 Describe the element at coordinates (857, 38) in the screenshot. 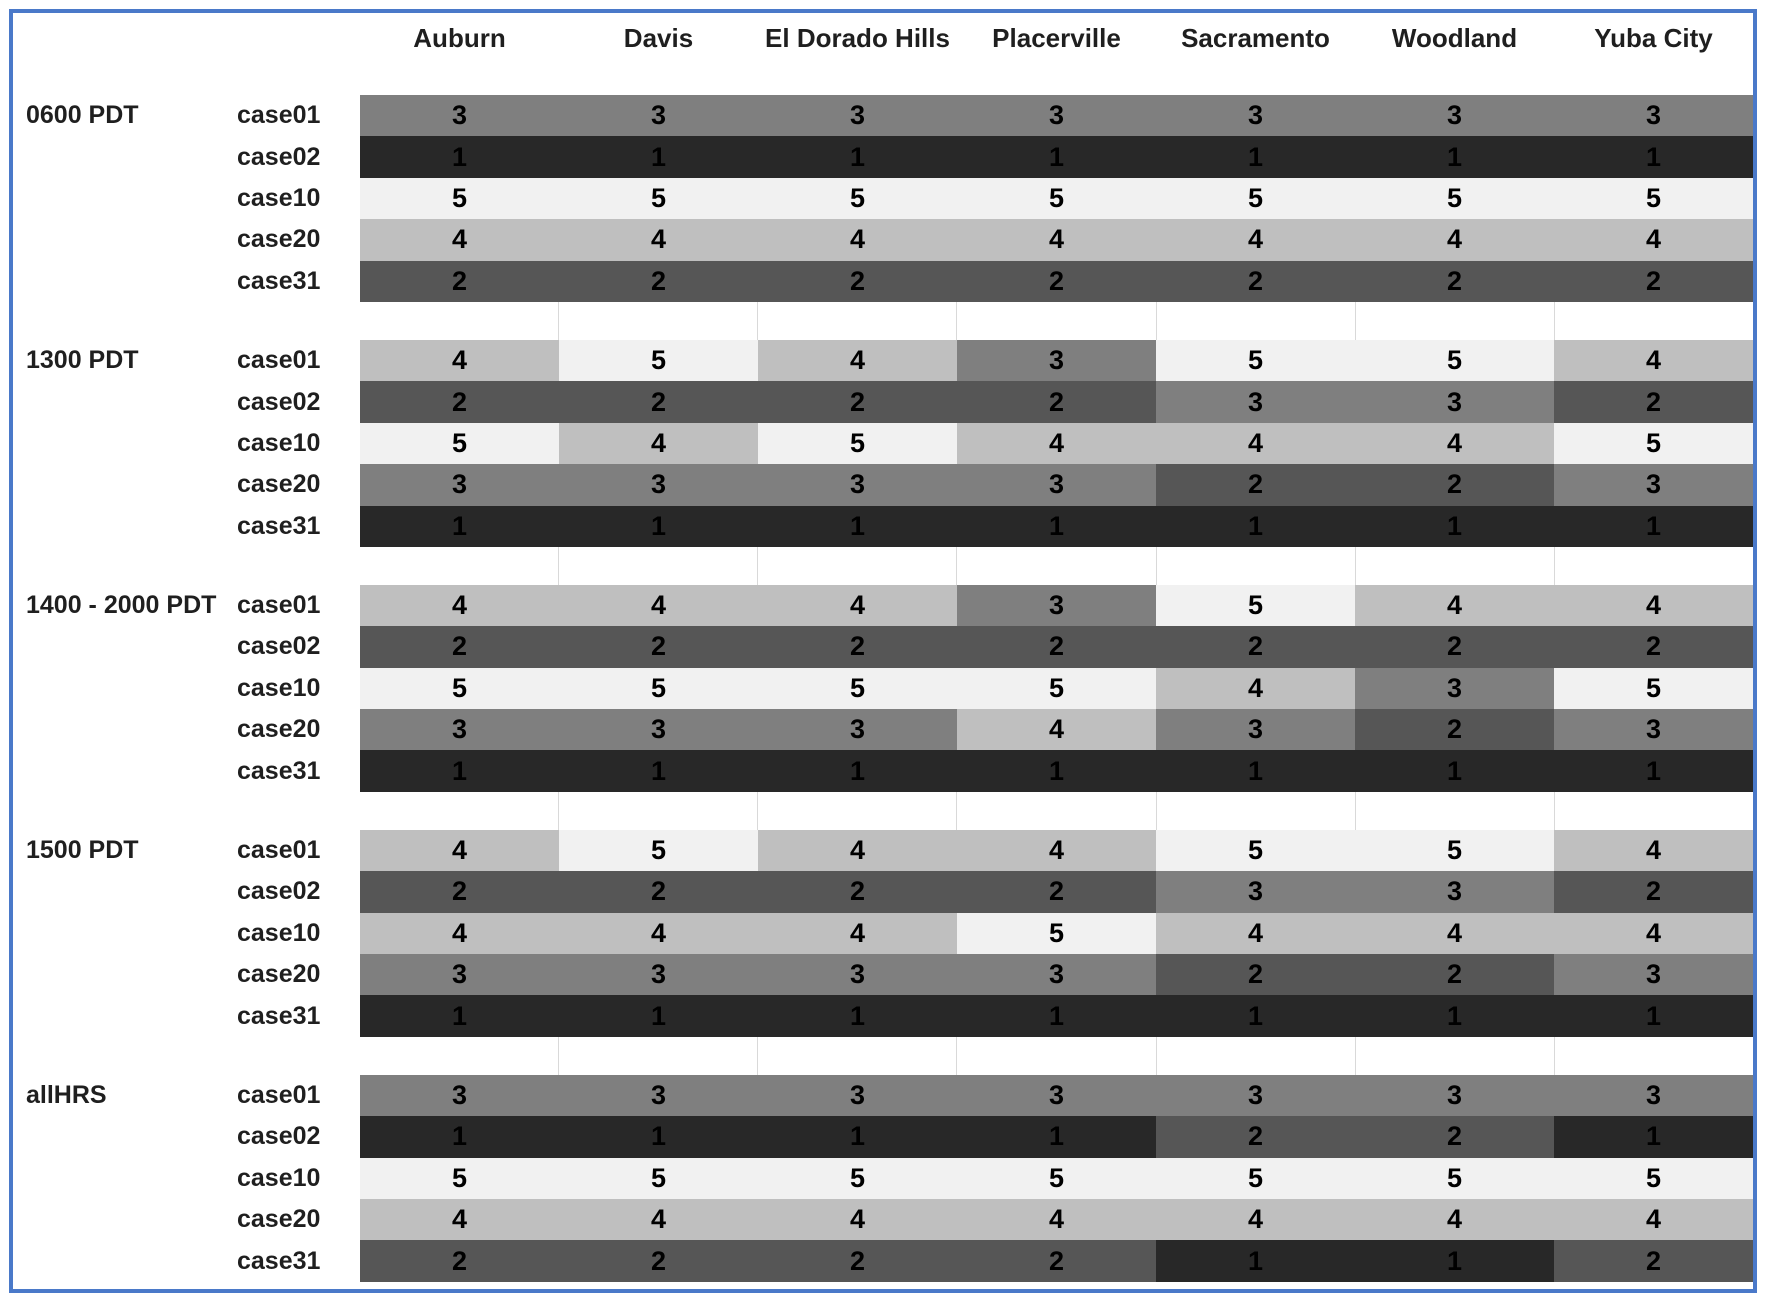

I see `column-header: El Dorado Hills` at that location.